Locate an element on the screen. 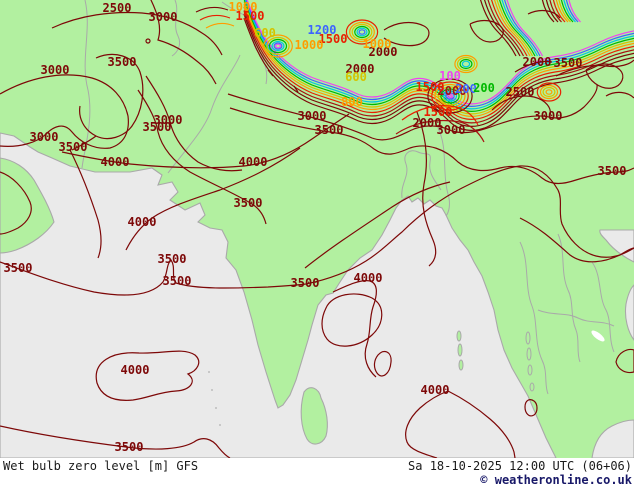 The image size is (634, 490). copyright-link: © weatheronline.co.uk is located at coordinates (556, 480).